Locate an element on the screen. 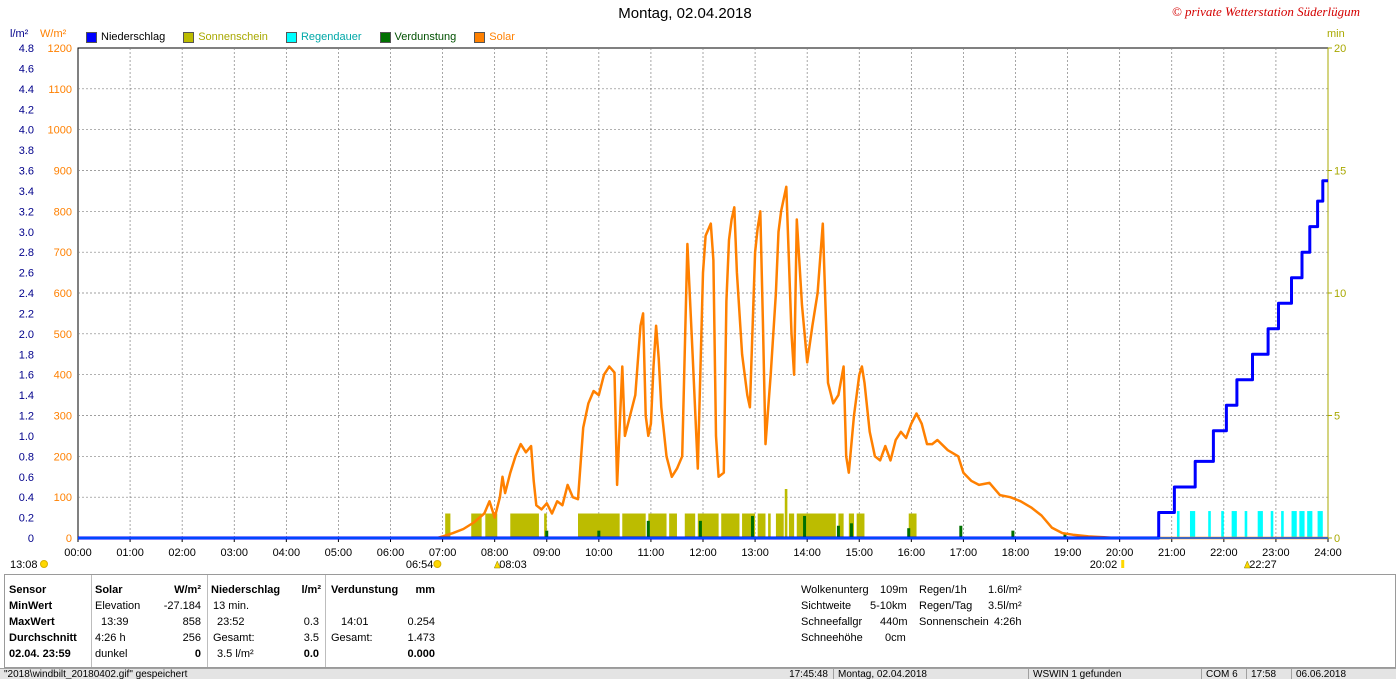 This screenshot has width=1396, height=679. x-tick-label: 05:00 is located at coordinates (339, 553).